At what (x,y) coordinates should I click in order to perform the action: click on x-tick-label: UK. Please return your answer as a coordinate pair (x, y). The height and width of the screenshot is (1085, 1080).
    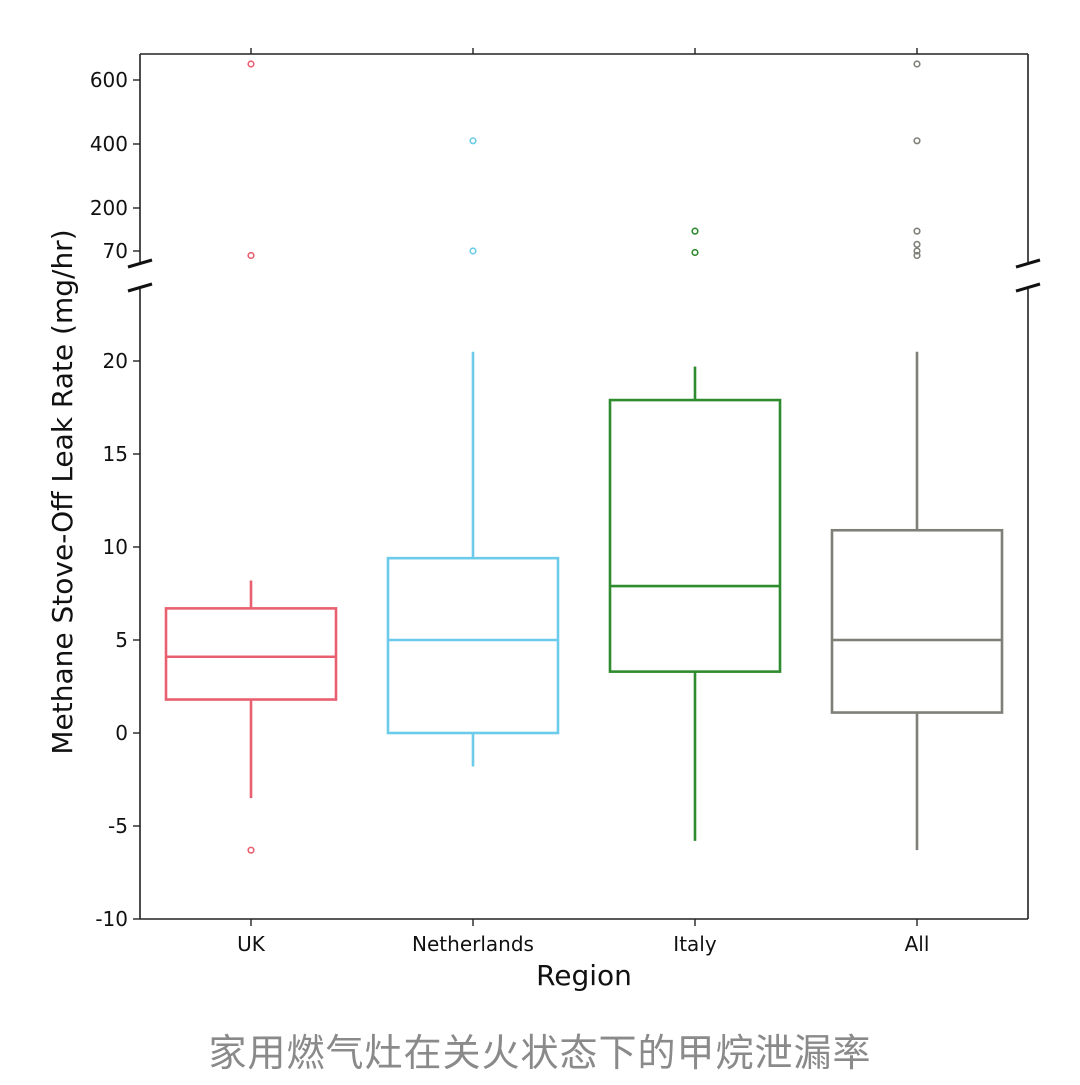
    Looking at the image, I should click on (251, 944).